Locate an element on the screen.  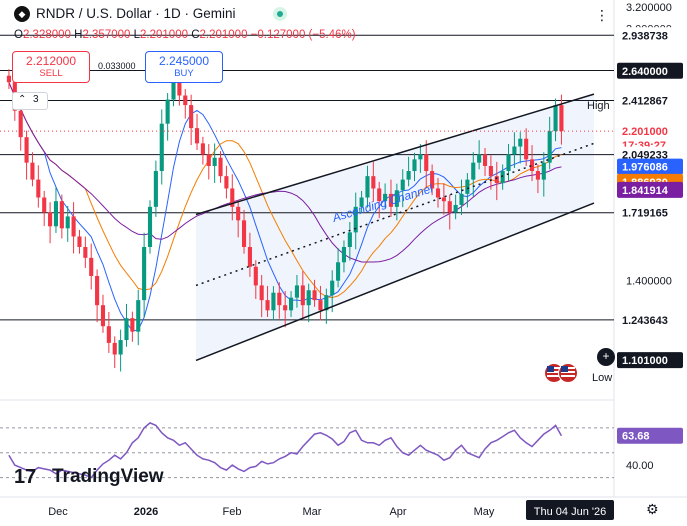
buy-label: BUY is located at coordinates (184, 73).